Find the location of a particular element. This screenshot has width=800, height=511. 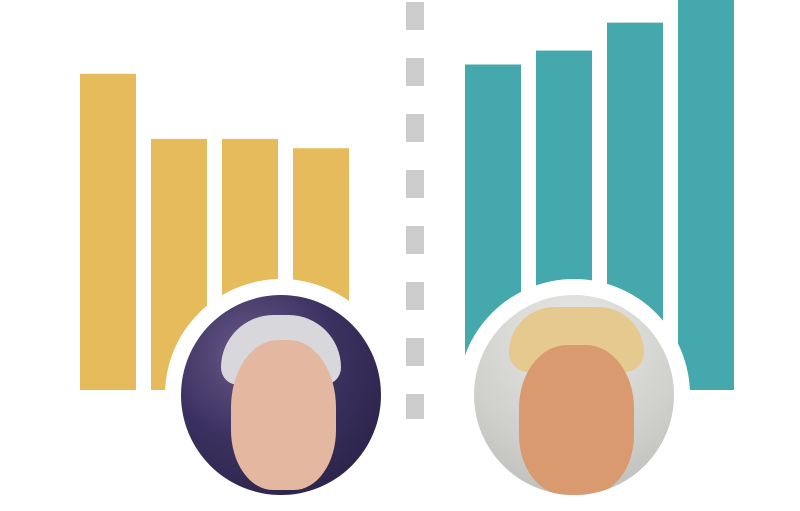

right-portrait-face is located at coordinates (576, 420).